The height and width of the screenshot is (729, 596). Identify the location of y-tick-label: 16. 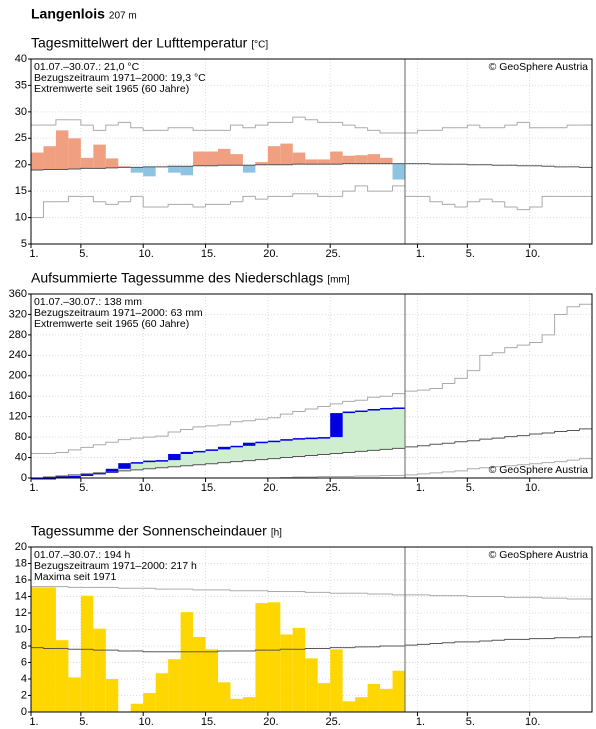
(21, 580).